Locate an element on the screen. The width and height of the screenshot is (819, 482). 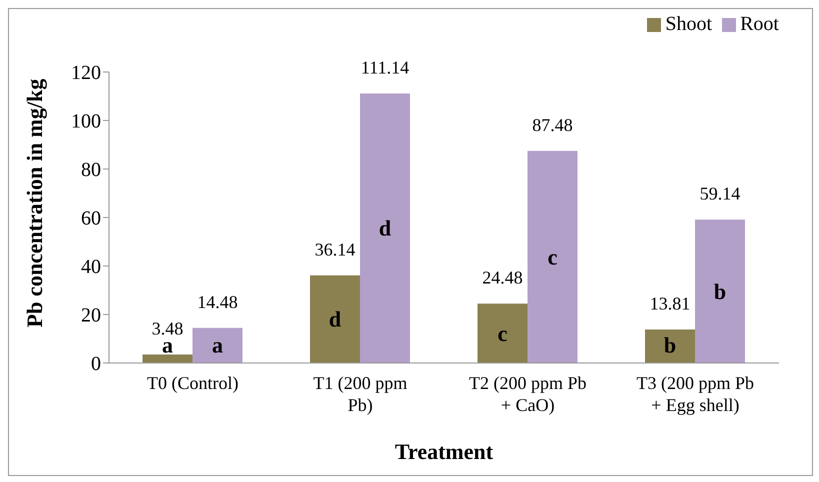
data-label: 59.14 is located at coordinates (720, 194).